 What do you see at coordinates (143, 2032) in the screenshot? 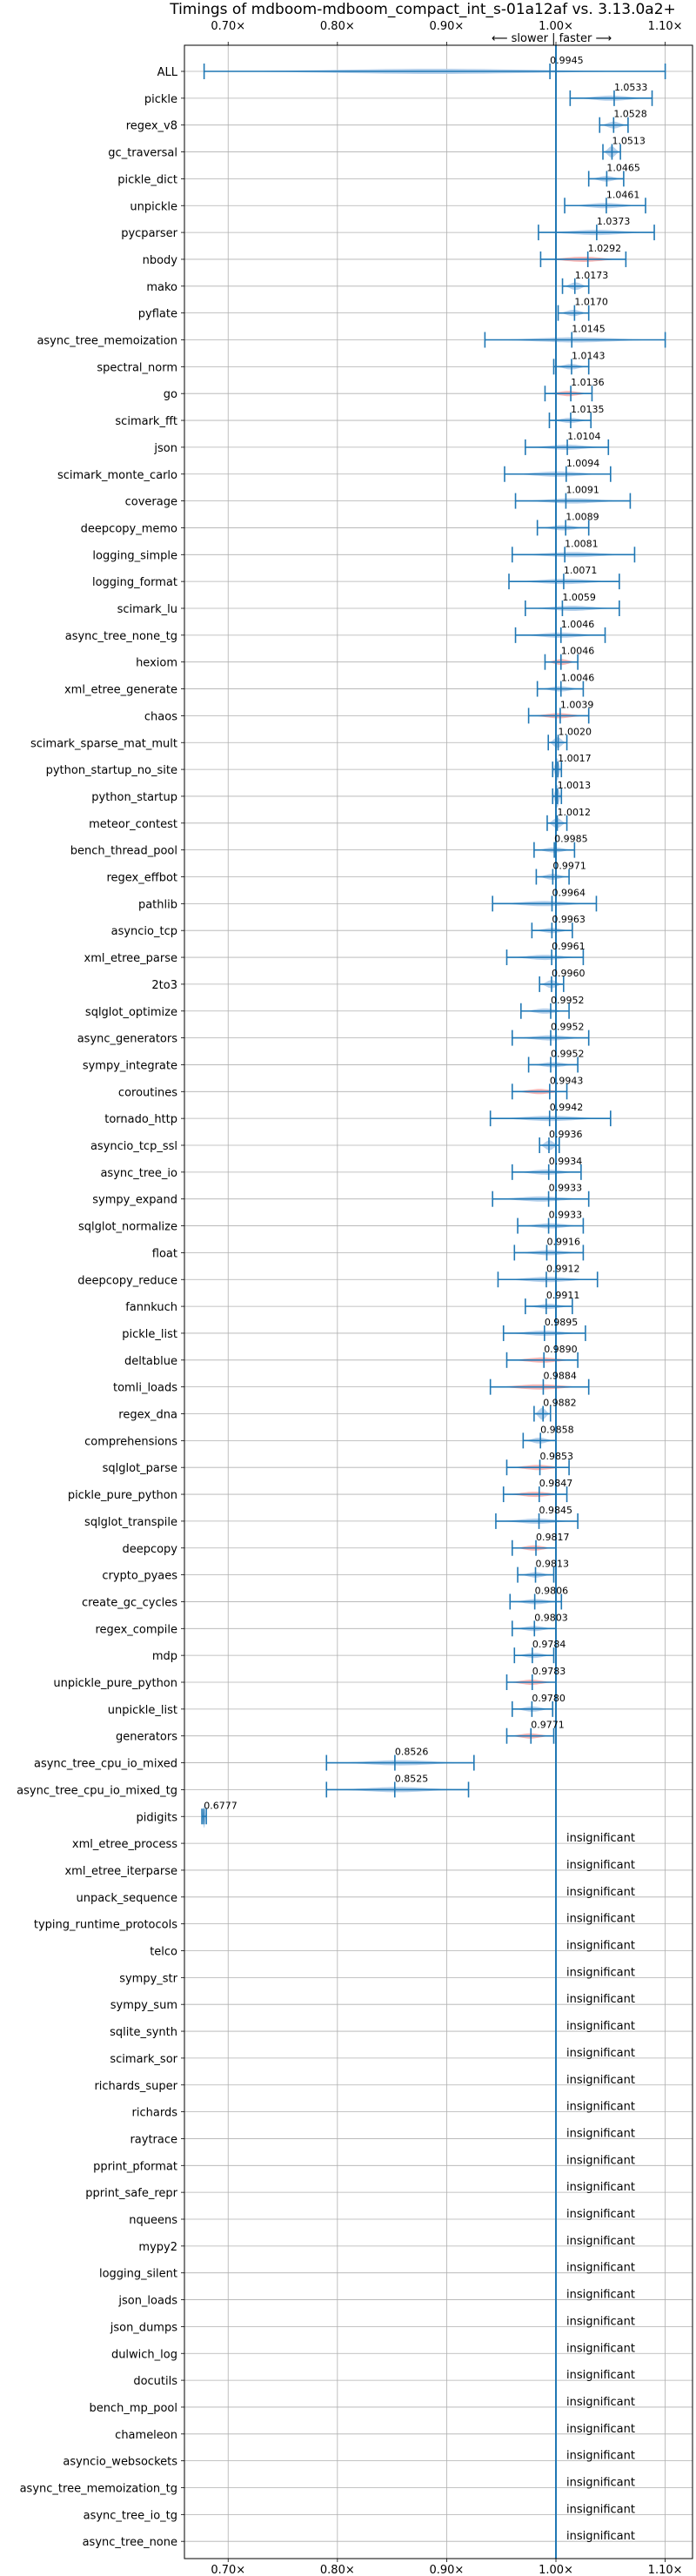
I see `benchmark-label: sqlite_synth` at bounding box center [143, 2032].